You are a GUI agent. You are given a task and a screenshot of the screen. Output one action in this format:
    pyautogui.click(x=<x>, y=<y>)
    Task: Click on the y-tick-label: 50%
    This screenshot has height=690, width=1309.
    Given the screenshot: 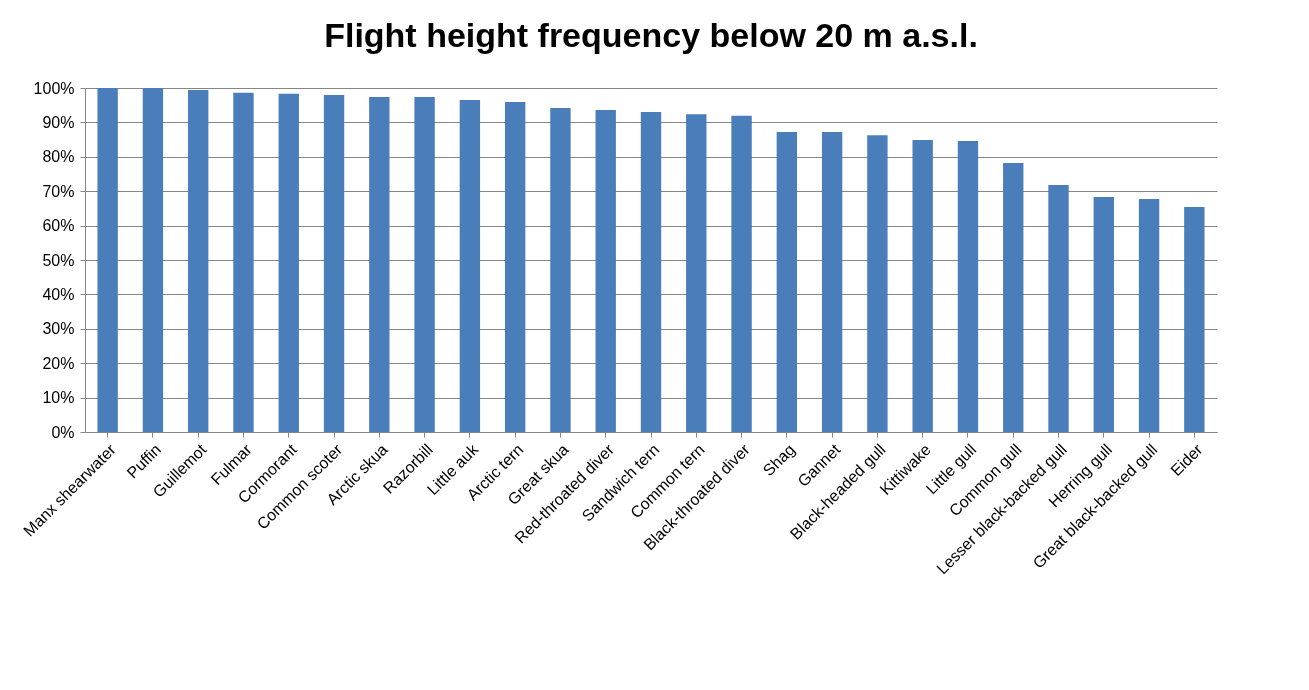 What is the action you would take?
    pyautogui.click(x=58, y=260)
    